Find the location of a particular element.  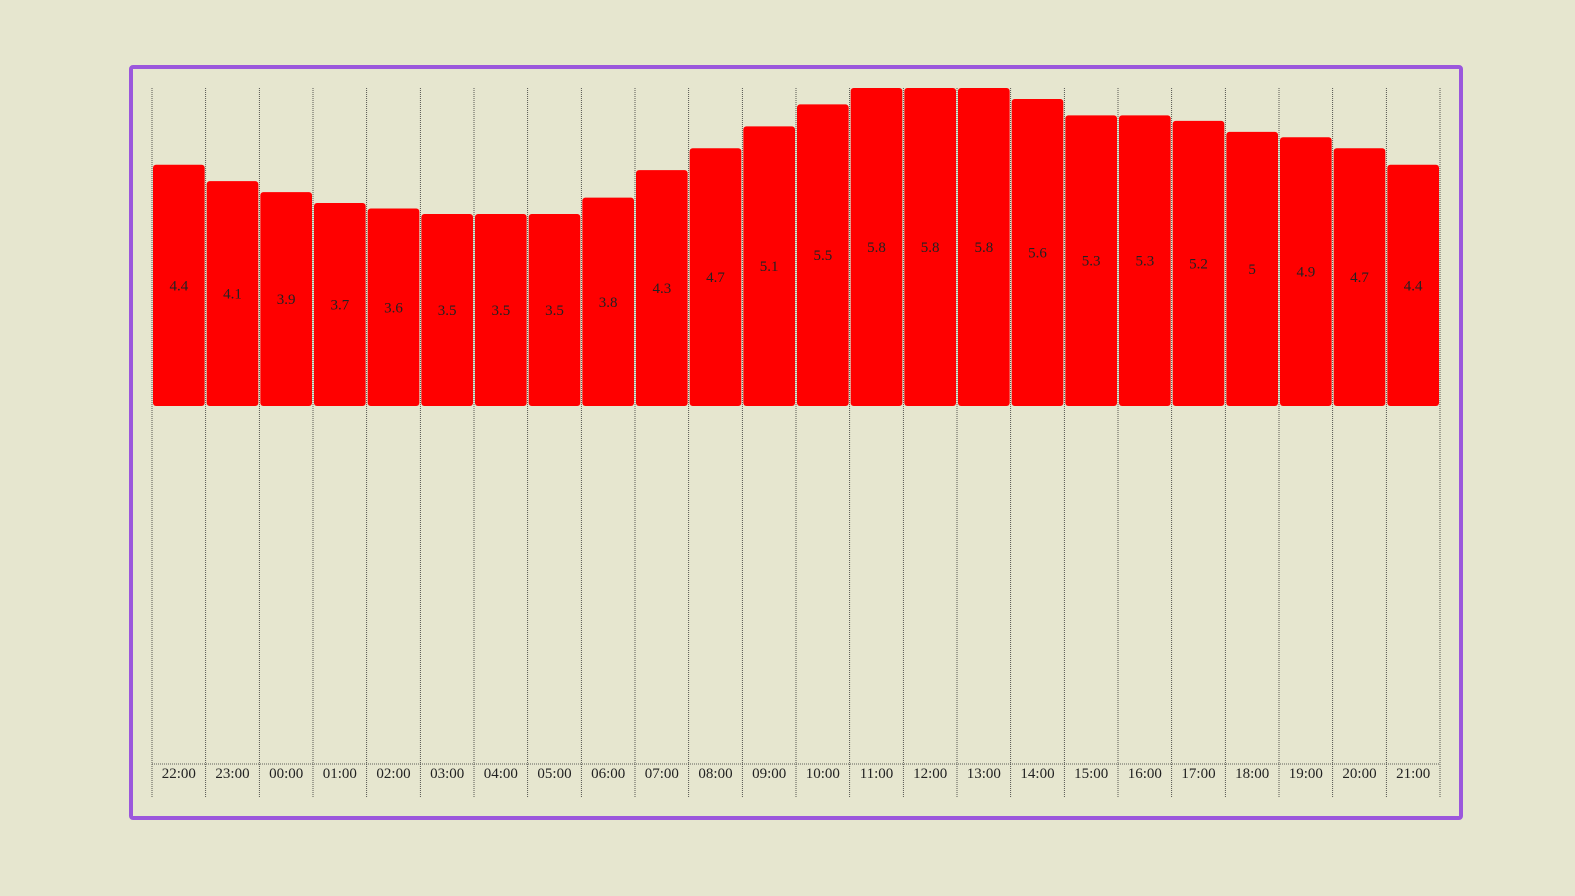

bar-08:00 is located at coordinates (715, 277).